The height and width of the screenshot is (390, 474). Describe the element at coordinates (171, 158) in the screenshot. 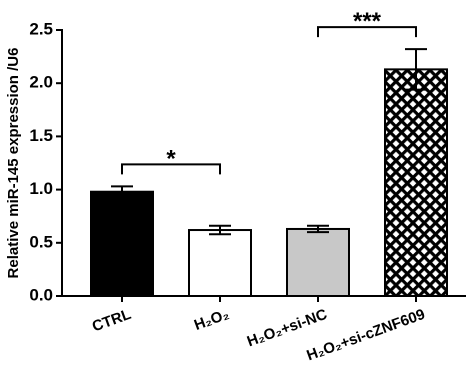

I see `significance-label: *` at that location.